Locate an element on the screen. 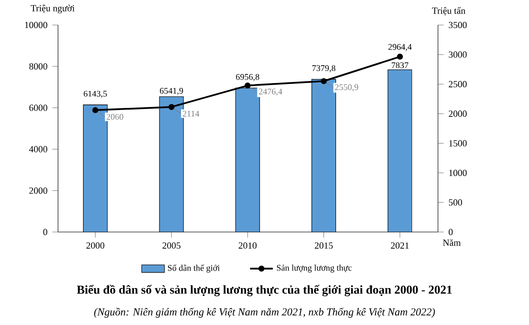 The width and height of the screenshot is (529, 325). y-tick-label: 0 is located at coordinates (45, 232).